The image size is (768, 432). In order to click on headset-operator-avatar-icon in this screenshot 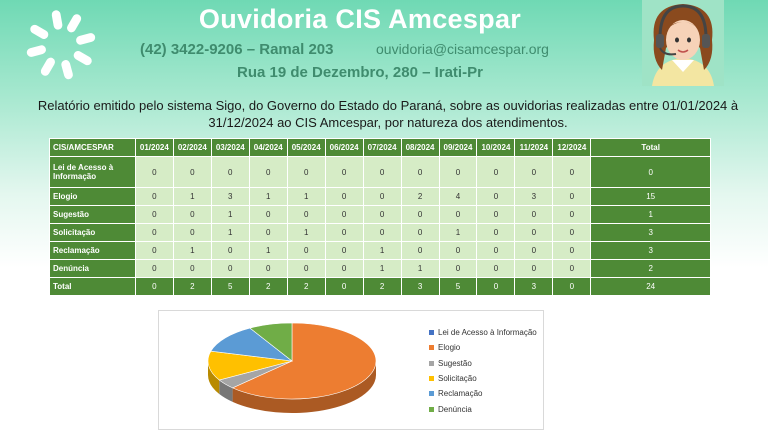, I will do `click(683, 43)`.